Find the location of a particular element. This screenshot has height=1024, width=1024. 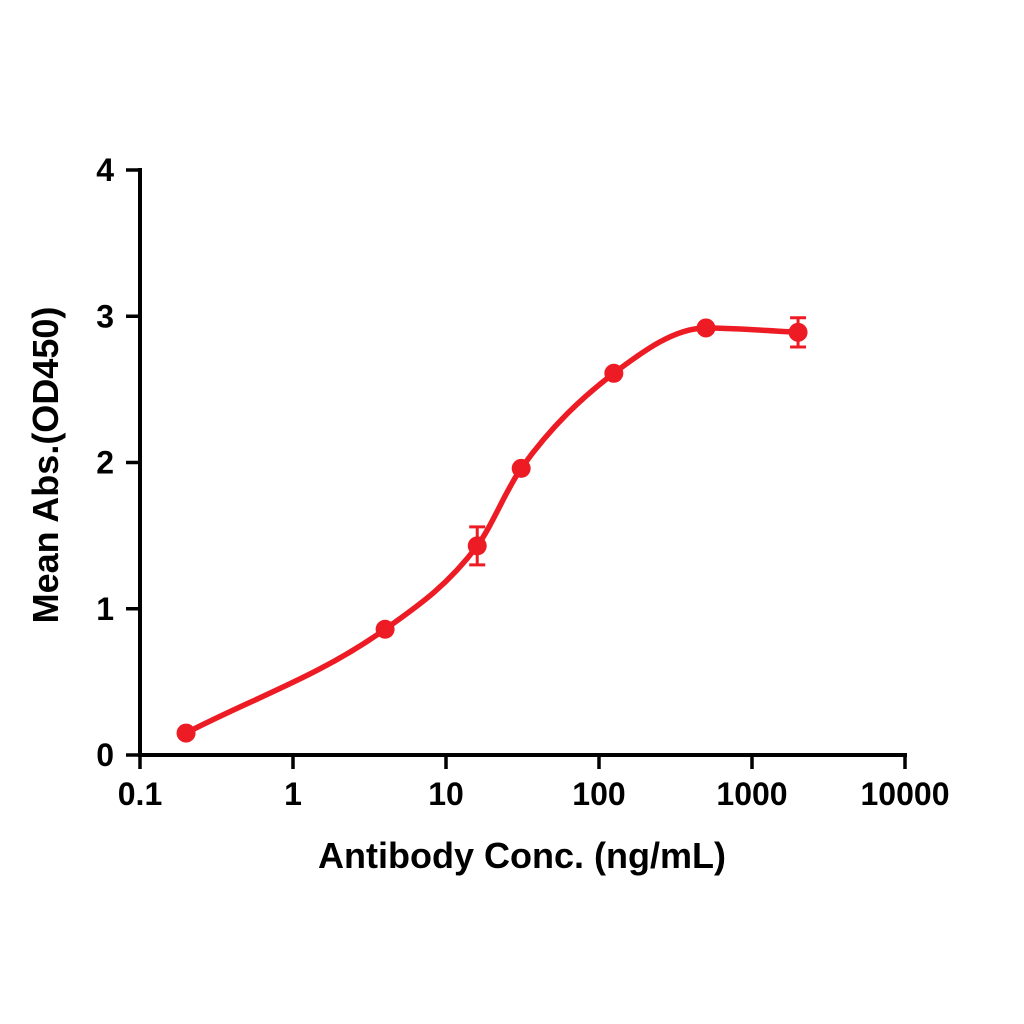

x-tick-label: 100 is located at coordinates (598, 794).